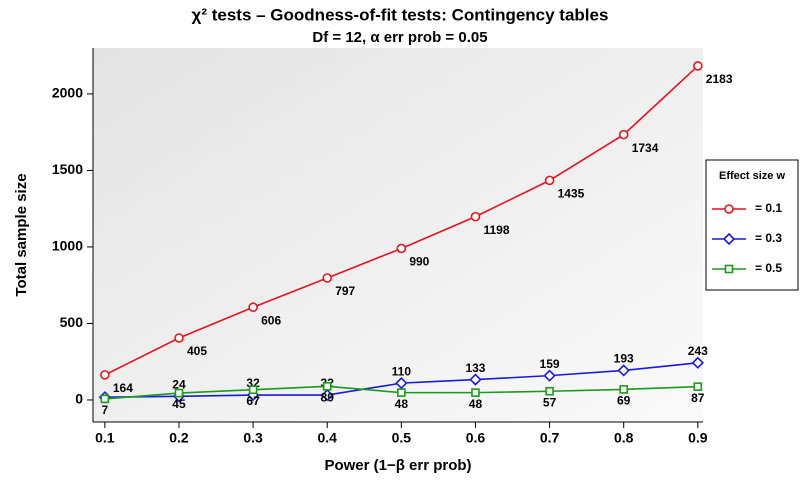  Describe the element at coordinates (402, 438) in the screenshot. I see `x-tick-label: 0.5` at that location.